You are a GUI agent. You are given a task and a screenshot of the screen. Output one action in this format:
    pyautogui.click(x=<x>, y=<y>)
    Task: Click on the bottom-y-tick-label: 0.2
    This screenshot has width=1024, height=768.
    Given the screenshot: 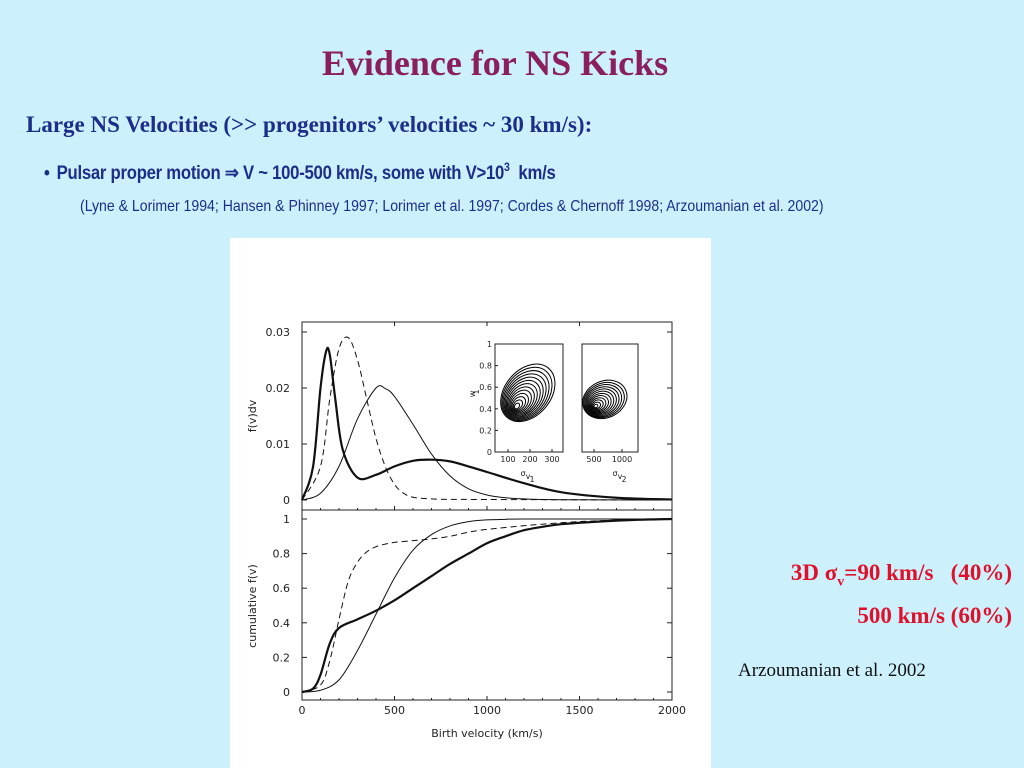 What is the action you would take?
    pyautogui.click(x=282, y=657)
    